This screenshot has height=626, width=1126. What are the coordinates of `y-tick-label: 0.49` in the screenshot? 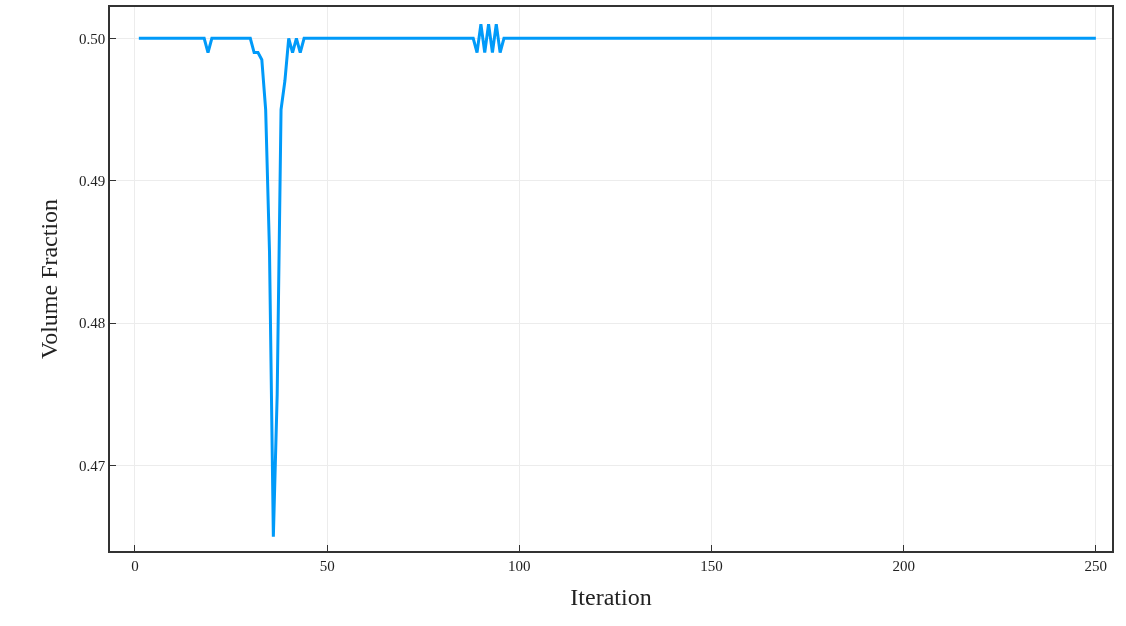 It's located at (92, 180).